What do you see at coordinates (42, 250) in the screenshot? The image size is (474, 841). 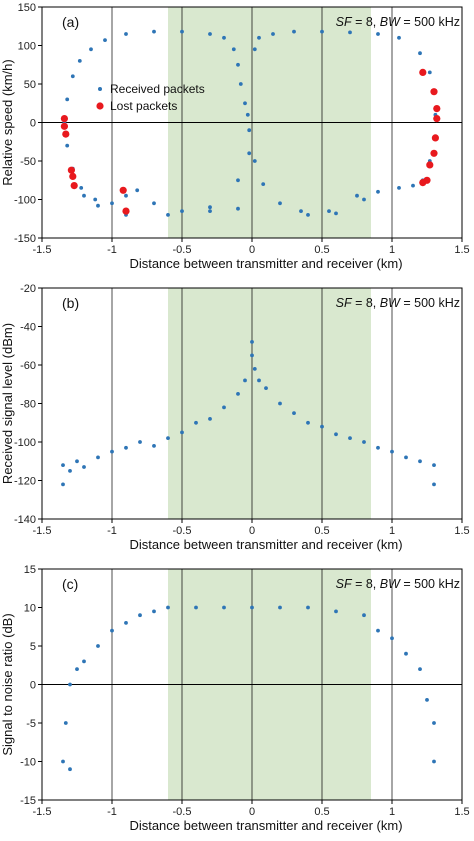 I see `x-tick-label: -1.5` at bounding box center [42, 250].